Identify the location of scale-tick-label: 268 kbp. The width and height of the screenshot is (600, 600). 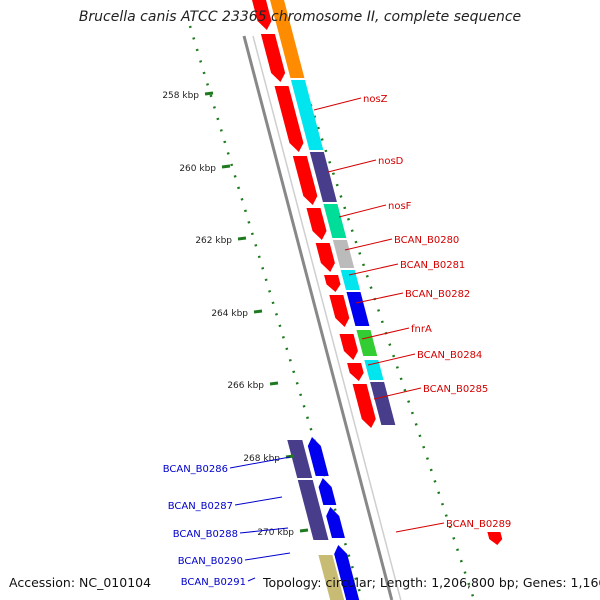
(261, 459).